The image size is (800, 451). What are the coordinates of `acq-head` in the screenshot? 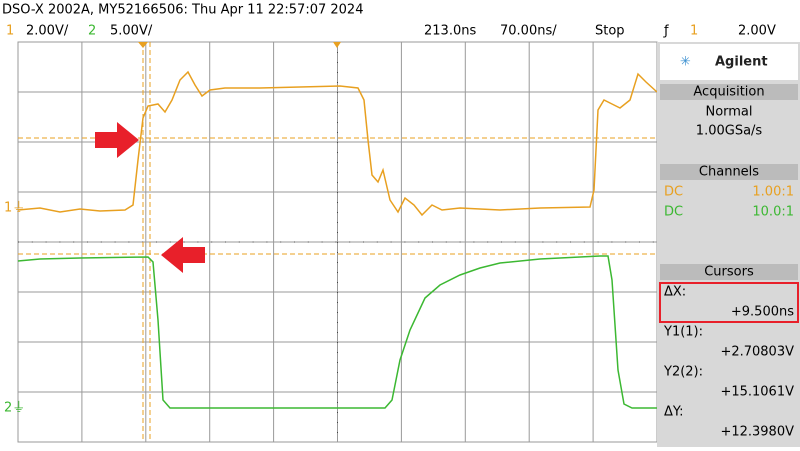 It's located at (729, 92).